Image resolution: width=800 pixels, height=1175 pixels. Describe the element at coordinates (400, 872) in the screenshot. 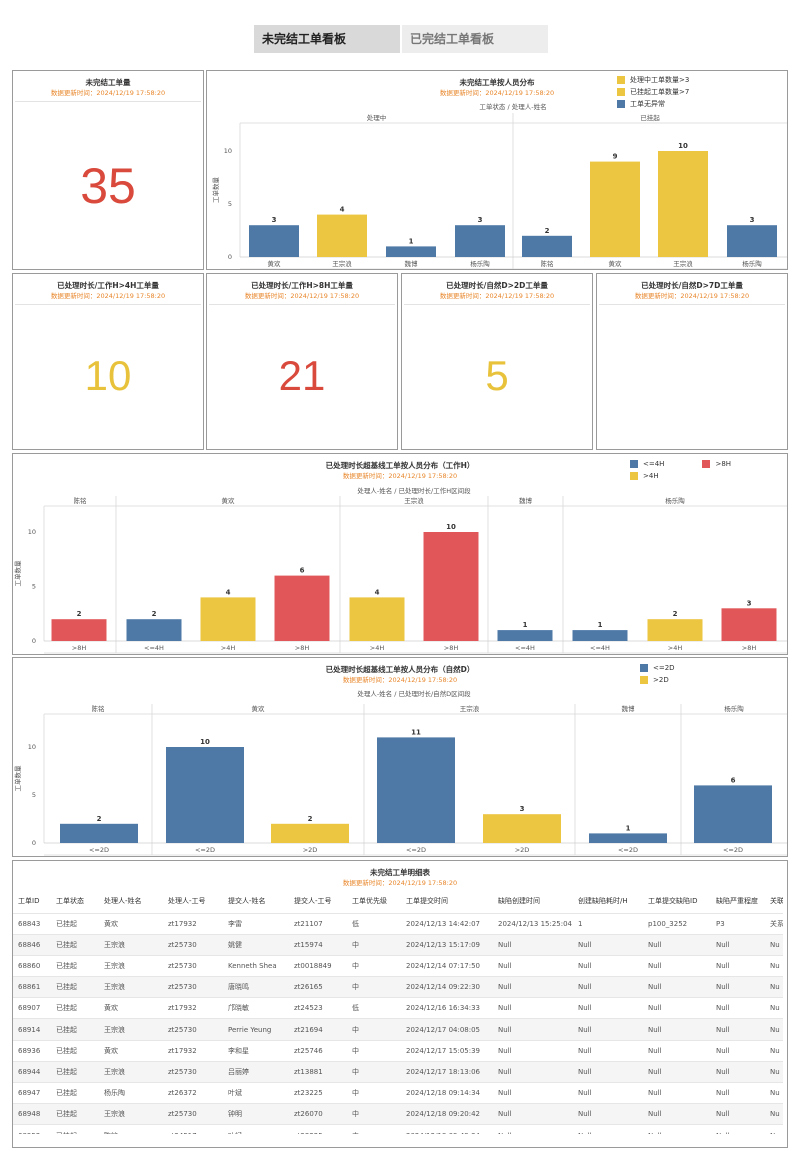

I see `table-title: 未完结工单明细表` at that location.